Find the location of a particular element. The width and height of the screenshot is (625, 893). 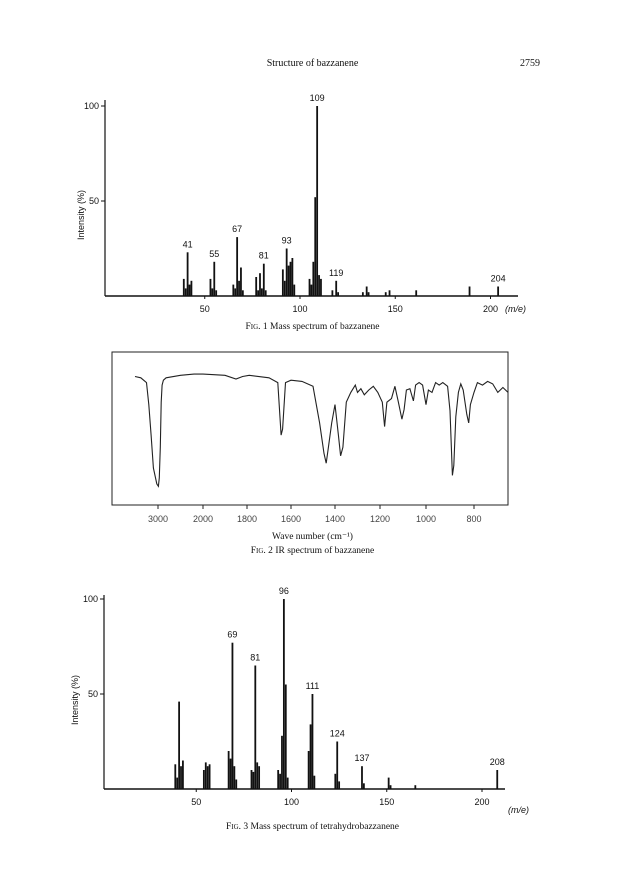

peak-label: 41 is located at coordinates (188, 244).